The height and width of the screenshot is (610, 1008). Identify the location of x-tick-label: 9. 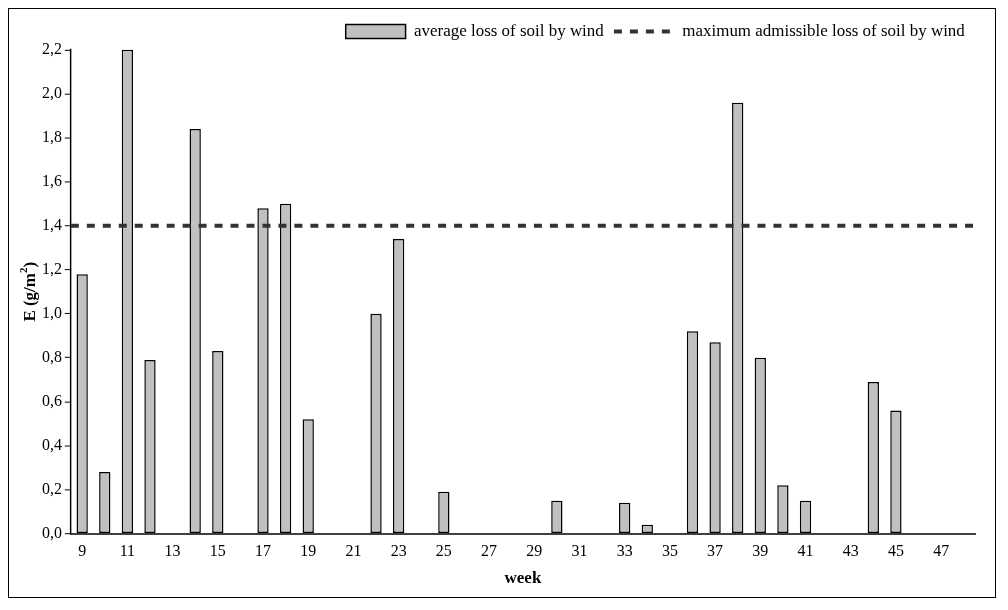
(82, 551).